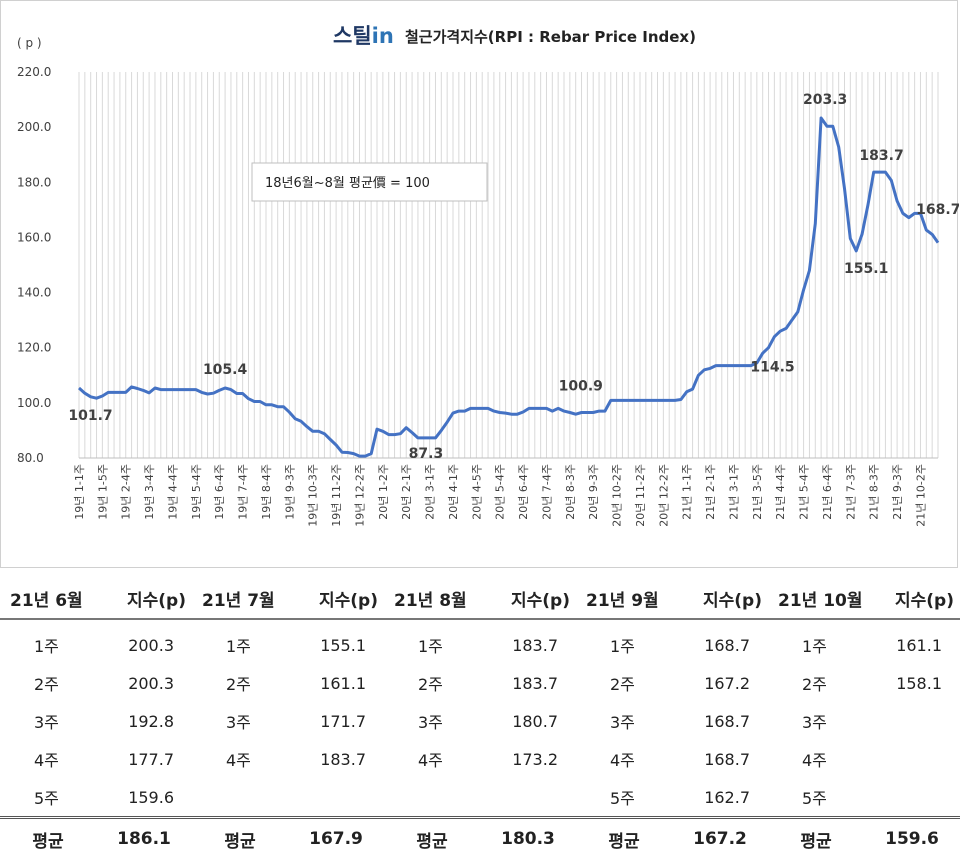  Describe the element at coordinates (432, 798) in the screenshot. I see `week-cell` at that location.